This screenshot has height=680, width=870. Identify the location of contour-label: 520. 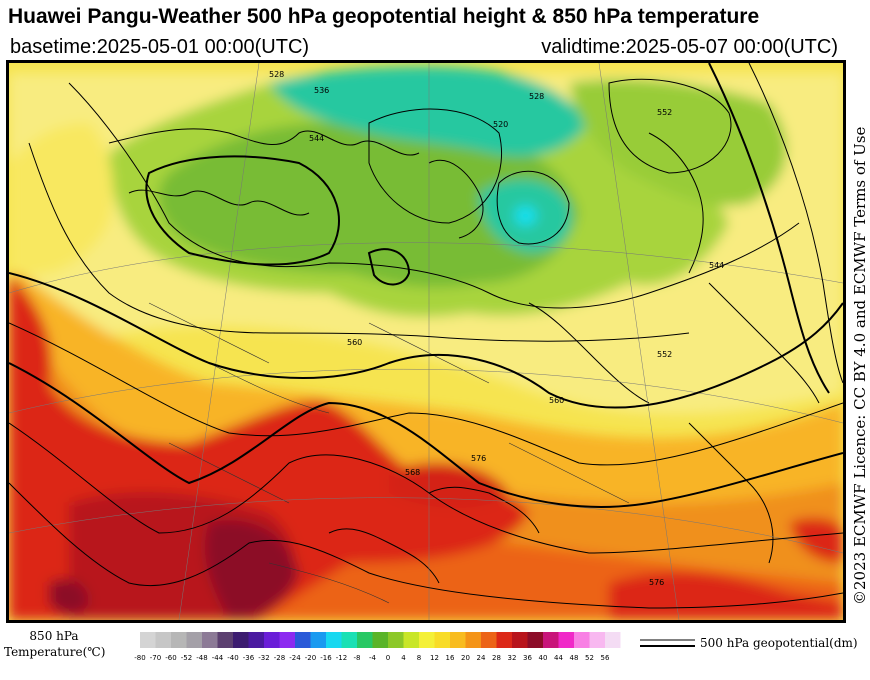
(500, 124).